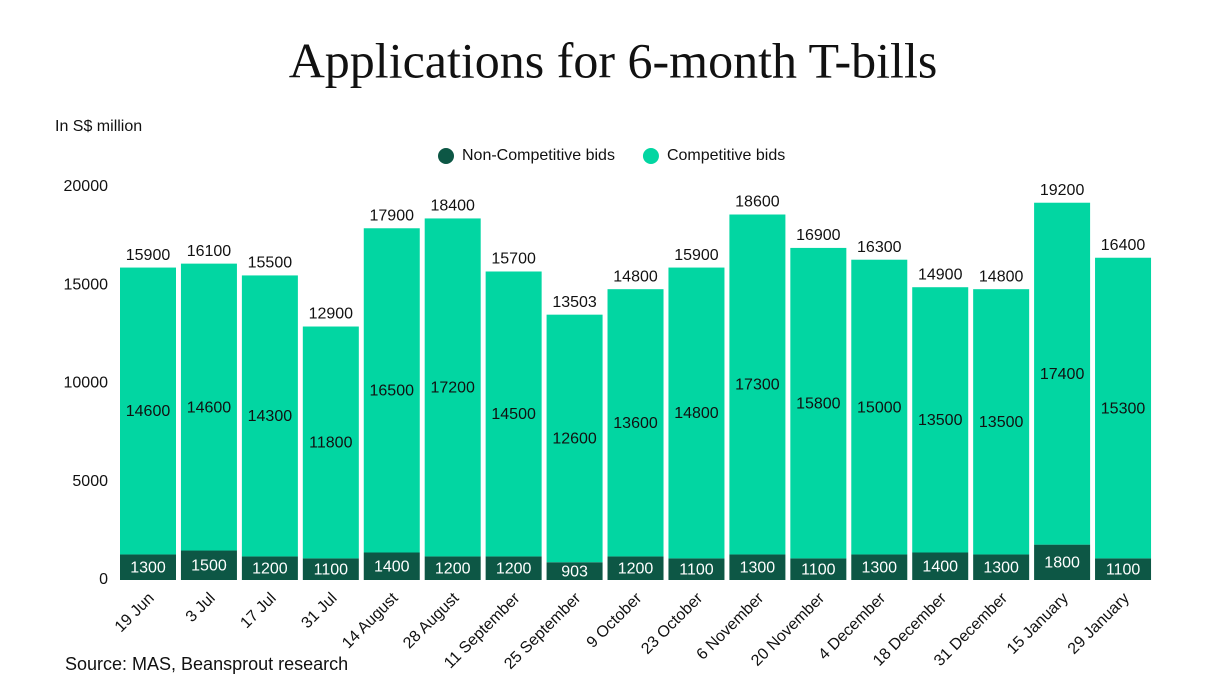  I want to click on value-label: 14300, so click(270, 416).